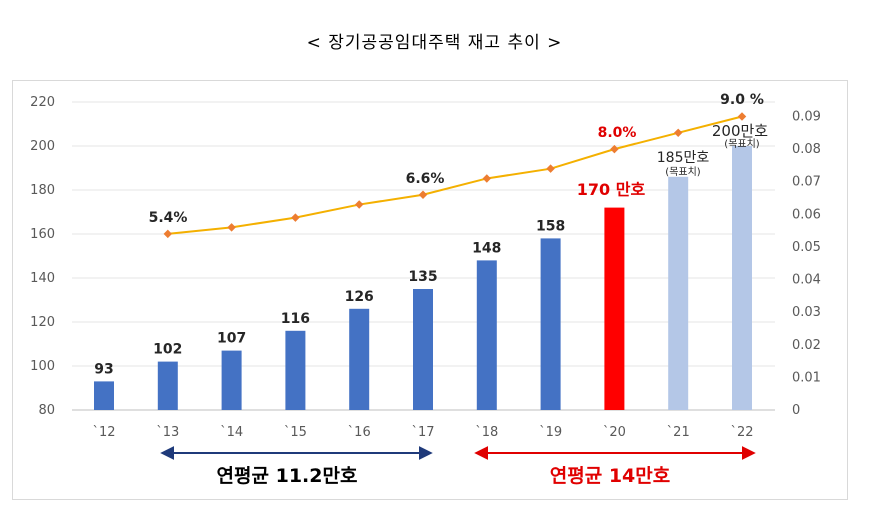 Image resolution: width=869 pixels, height=519 pixels. What do you see at coordinates (678, 432) in the screenshot?
I see `x-tick-label: `21` at bounding box center [678, 432].